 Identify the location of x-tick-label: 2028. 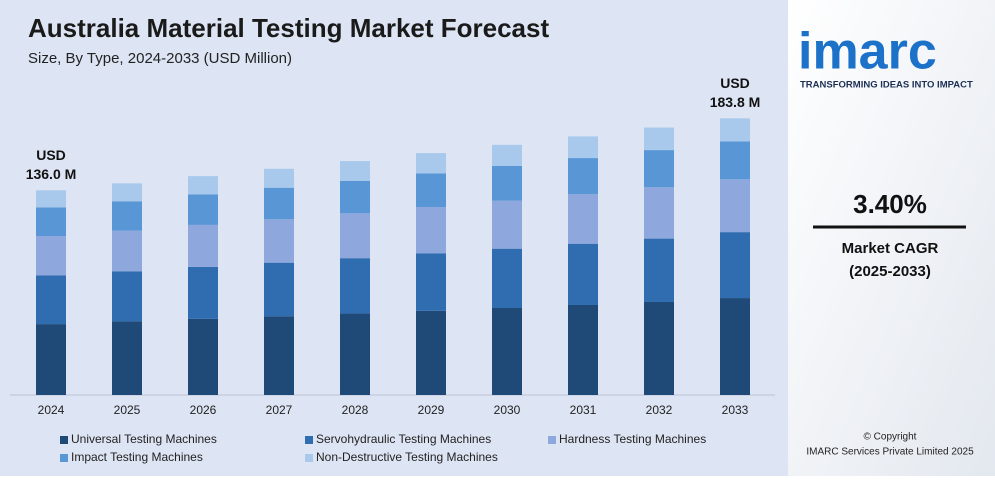
(355, 410).